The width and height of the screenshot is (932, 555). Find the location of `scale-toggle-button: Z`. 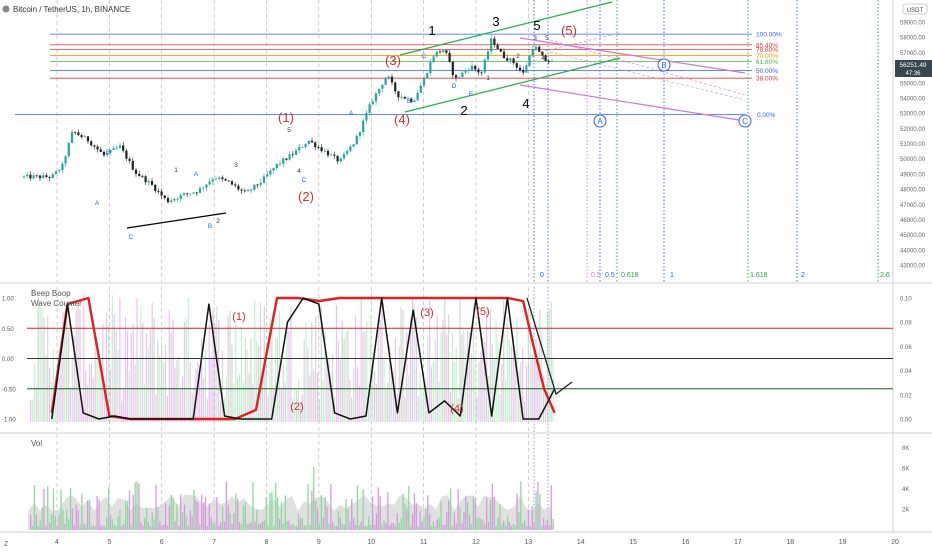

scale-toggle-button: Z is located at coordinates (6, 544).